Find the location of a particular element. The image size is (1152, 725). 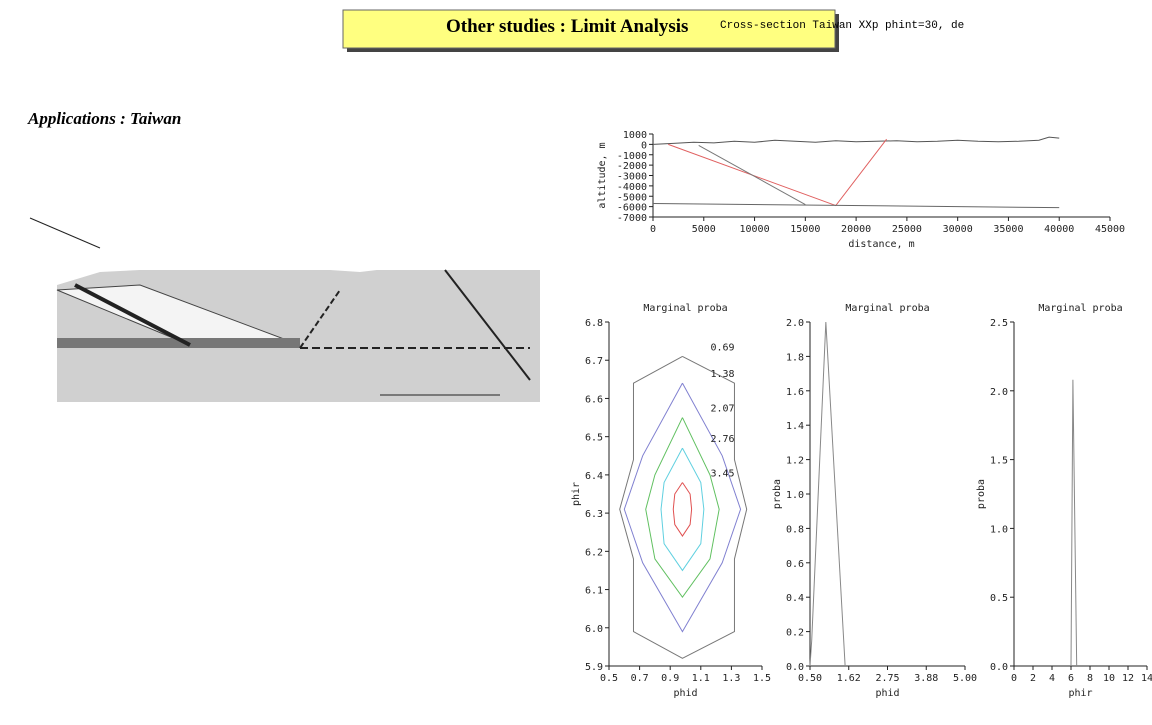

y-tick-label: 6.7 is located at coordinates (594, 361).